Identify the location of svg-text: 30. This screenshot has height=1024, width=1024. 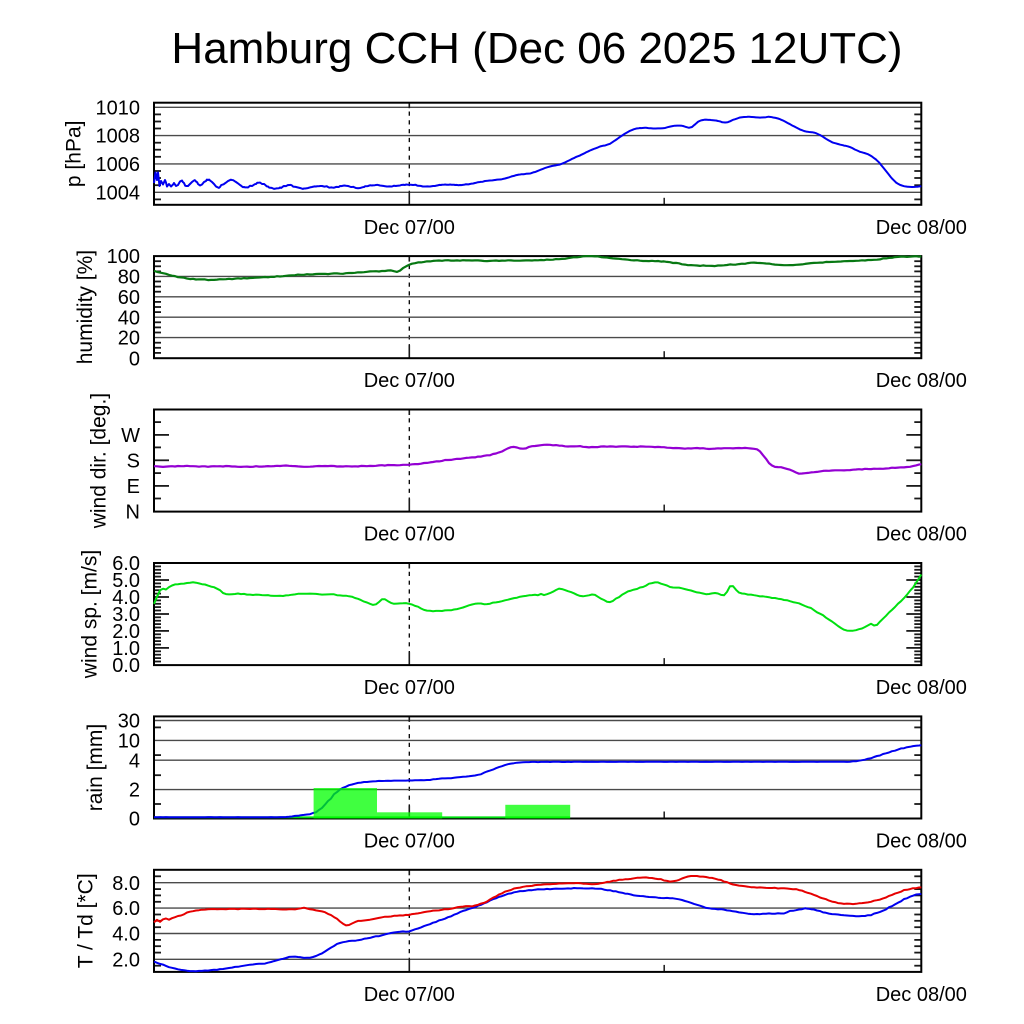
(129, 722).